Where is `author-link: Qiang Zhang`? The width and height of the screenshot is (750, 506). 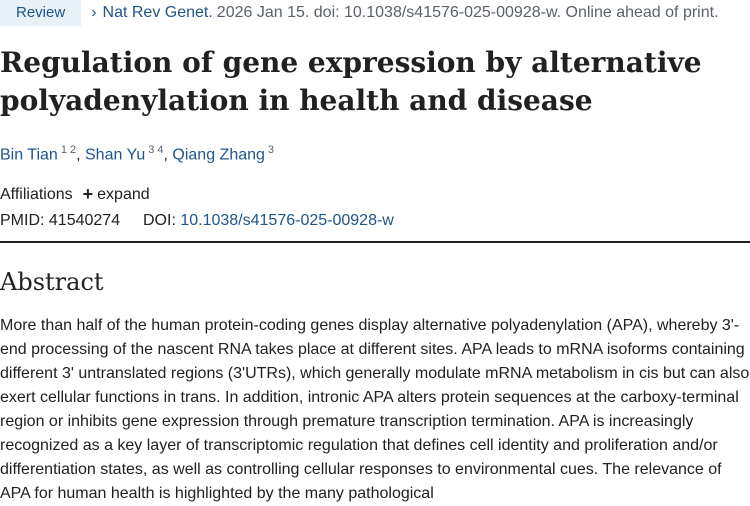 author-link: Qiang Zhang is located at coordinates (218, 155).